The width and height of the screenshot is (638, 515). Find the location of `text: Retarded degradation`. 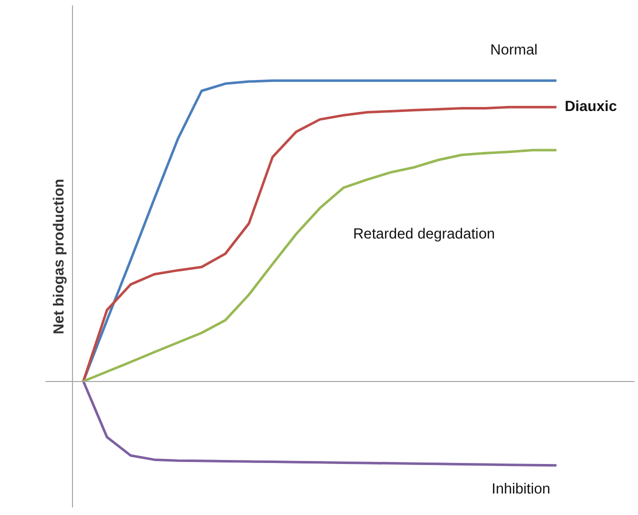

text: Retarded degradation is located at coordinates (424, 234).